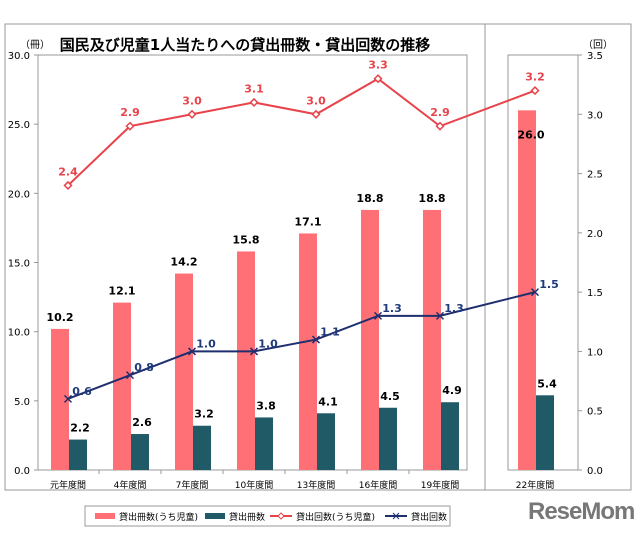  Describe the element at coordinates (535, 485) in the screenshot. I see `category-label: 22年度間` at that location.